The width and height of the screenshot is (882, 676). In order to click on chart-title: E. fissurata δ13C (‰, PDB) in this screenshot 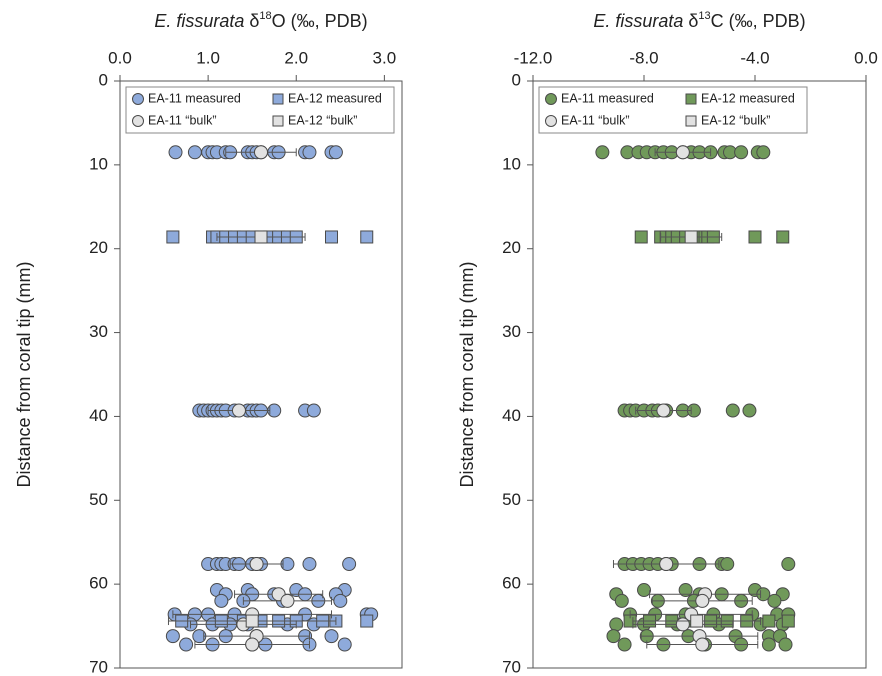, I will do `click(699, 20)`.